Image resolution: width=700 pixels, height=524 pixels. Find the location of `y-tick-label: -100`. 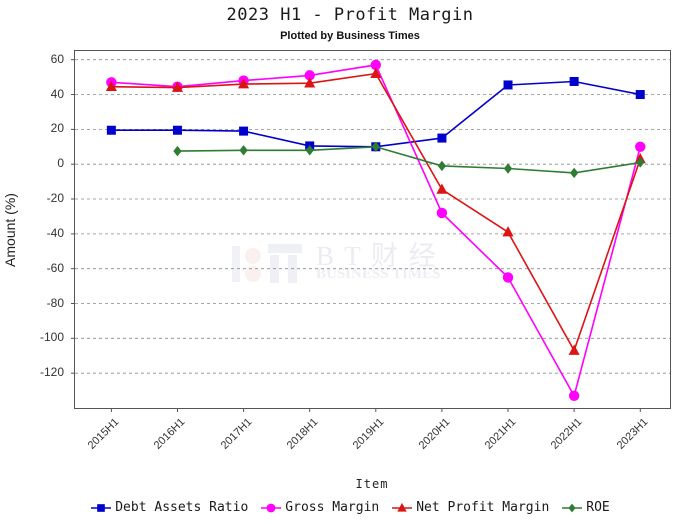

y-tick-label: -100 is located at coordinates (51, 337).